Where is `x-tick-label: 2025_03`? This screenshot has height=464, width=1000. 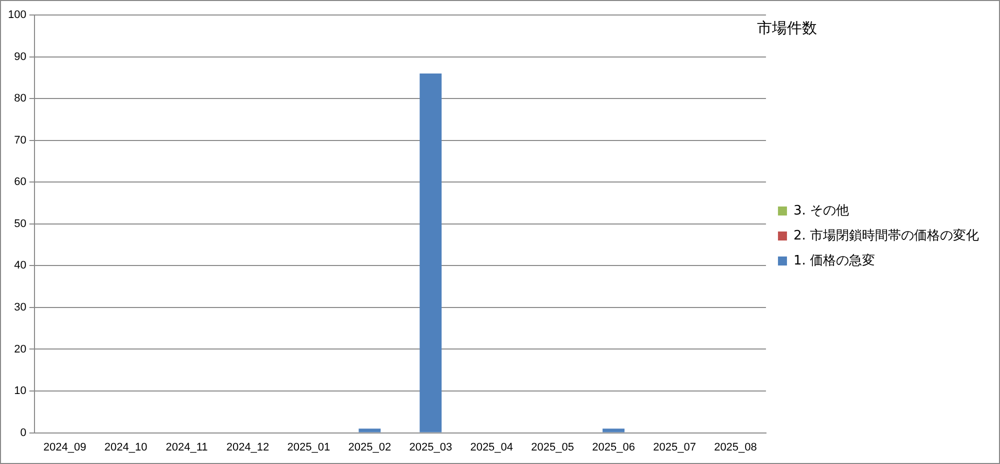
x-tick-label: 2025_03 is located at coordinates (430, 447).